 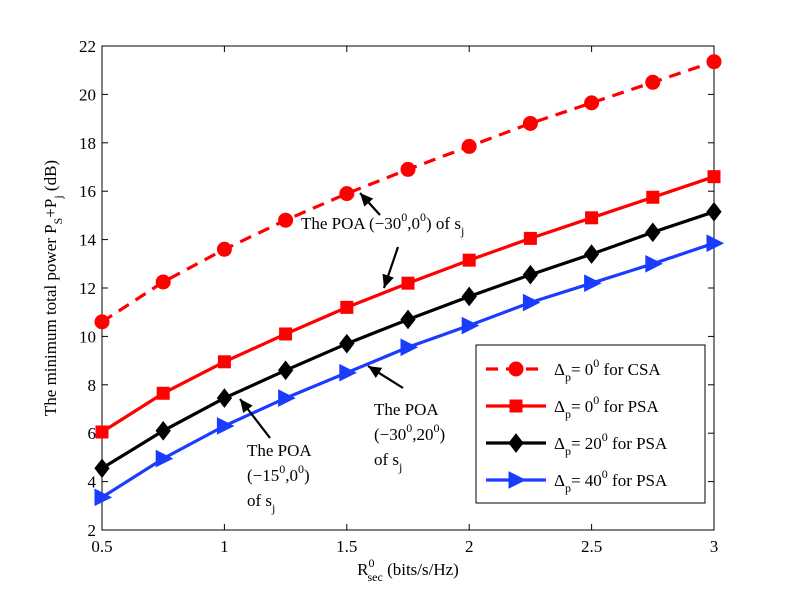 I want to click on y-tick-label: 6, so click(x=92, y=433).